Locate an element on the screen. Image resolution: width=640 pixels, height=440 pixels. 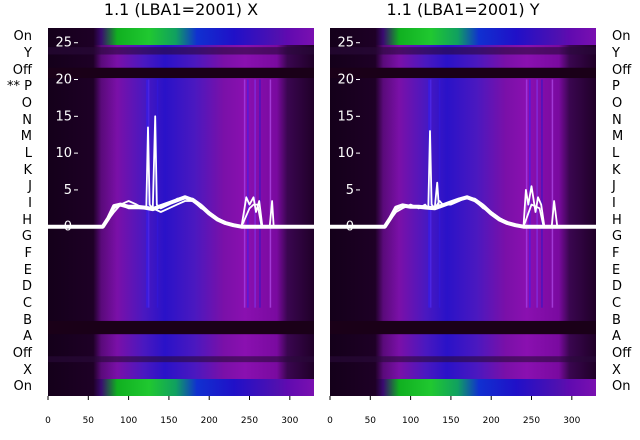
panel-title-y: 1.1 (LBA1=2001) Y is located at coordinates (463, 9).